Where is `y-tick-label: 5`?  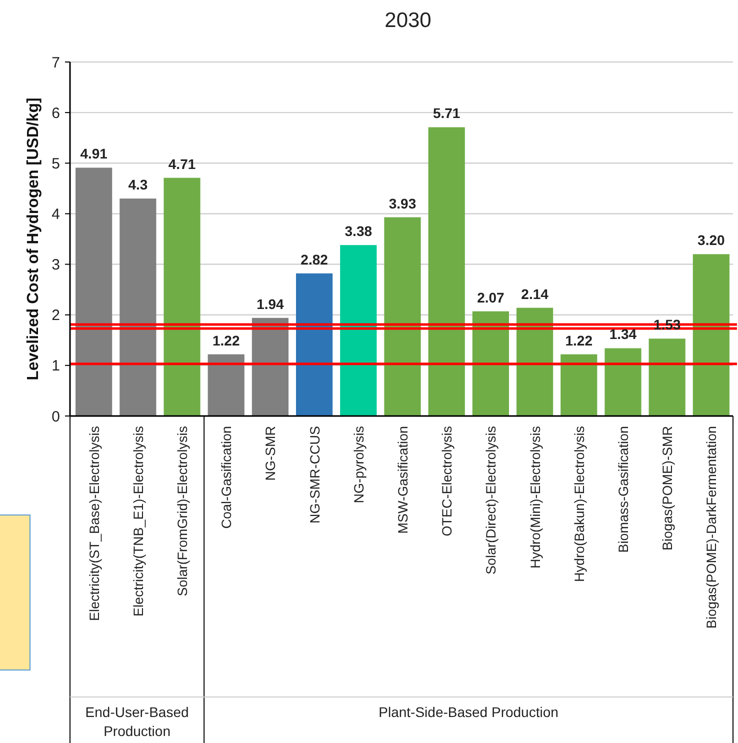 y-tick-label: 5 is located at coordinates (56, 163).